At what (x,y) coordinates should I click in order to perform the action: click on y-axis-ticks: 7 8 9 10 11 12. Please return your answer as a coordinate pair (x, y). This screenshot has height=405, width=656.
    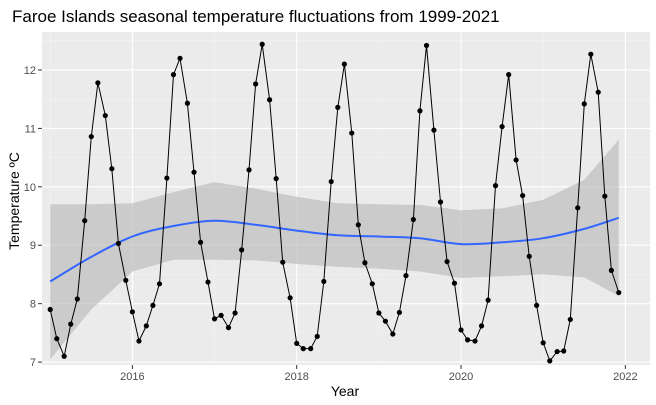
    Looking at the image, I should click on (33, 217).